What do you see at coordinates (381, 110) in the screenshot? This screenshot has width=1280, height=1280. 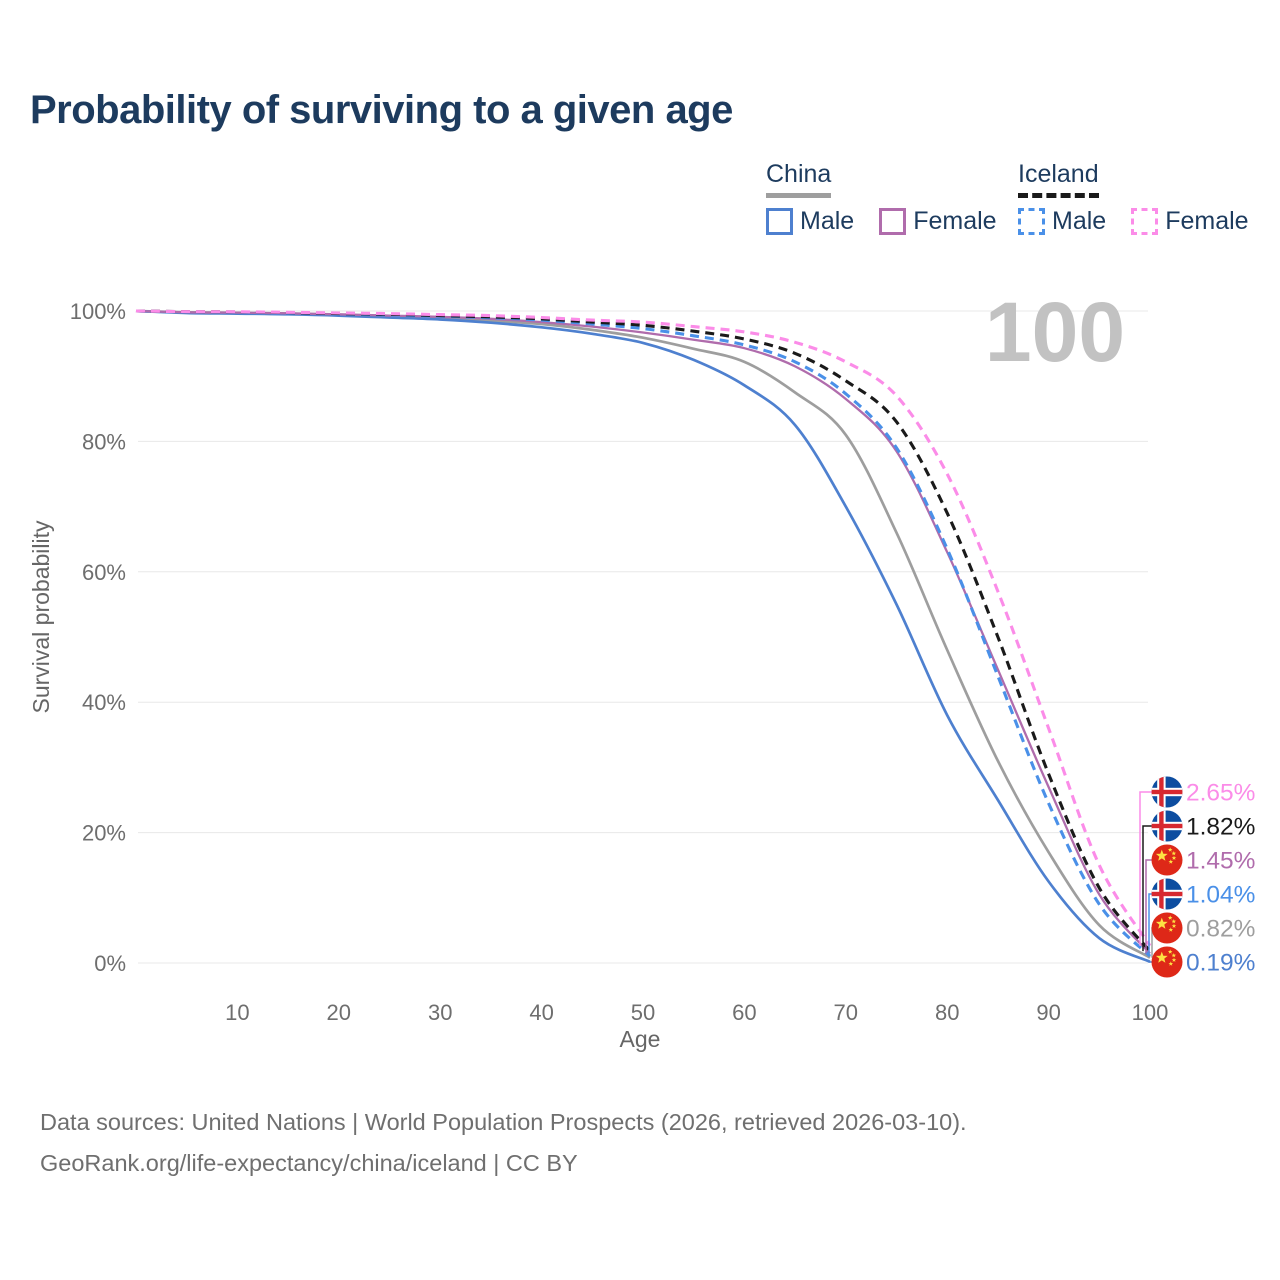 I see `page-title: Probability of surviving to a given age` at bounding box center [381, 110].